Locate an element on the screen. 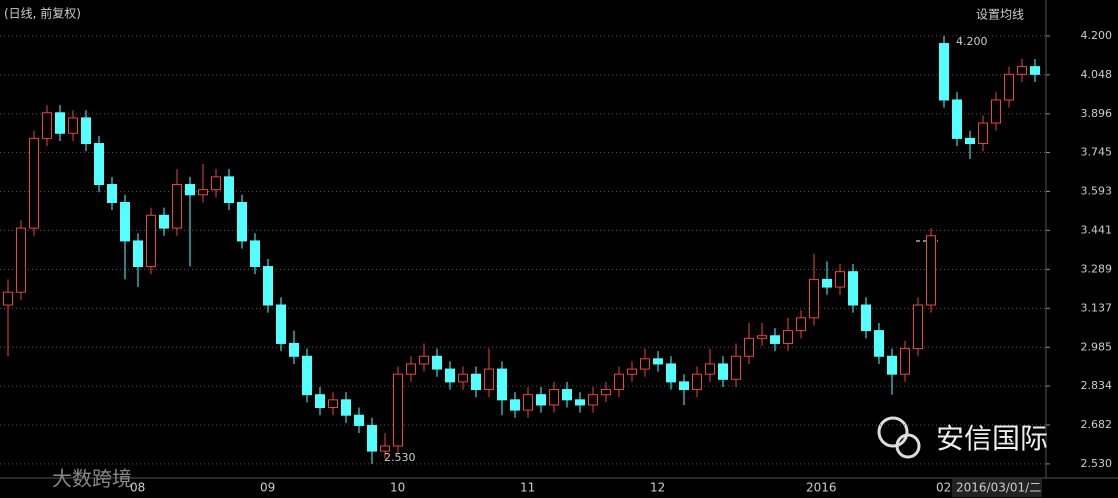 The height and width of the screenshot is (498, 1118). y-tick-label: 3.896 is located at coordinates (1097, 113).